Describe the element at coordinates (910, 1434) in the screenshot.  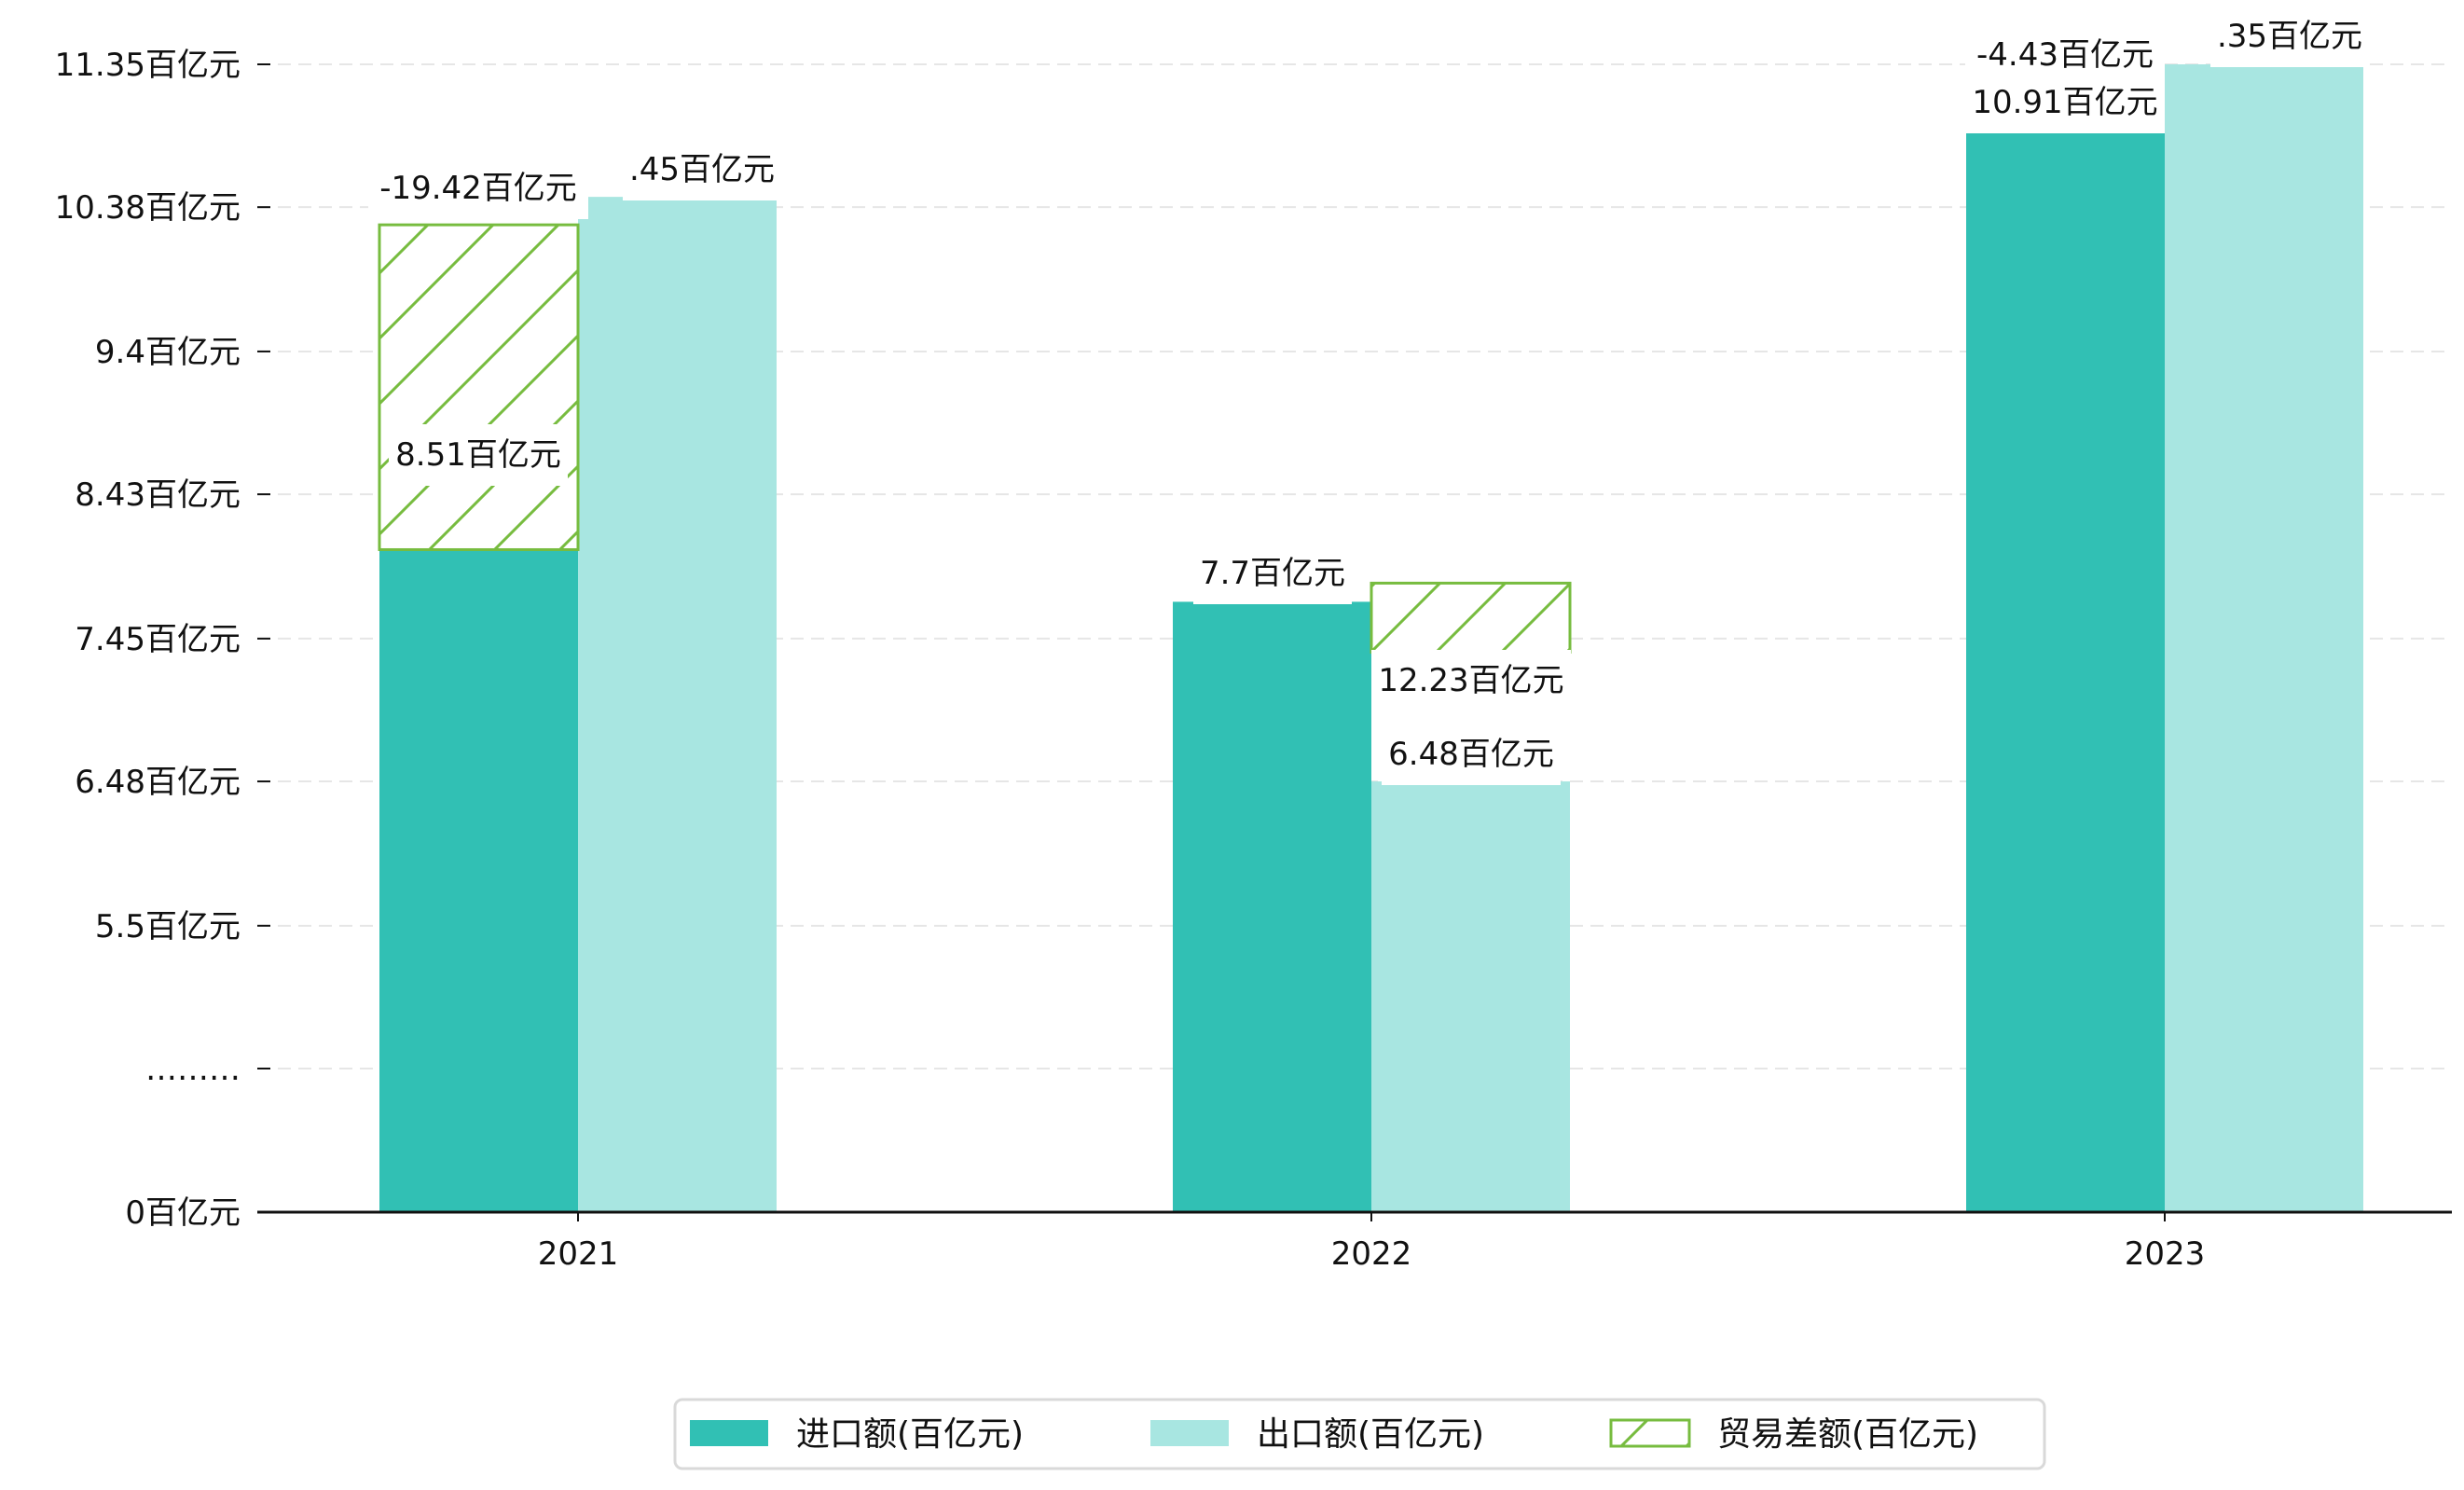
I see `legend-item-import-label: 进口额(百亿元)` at that location.